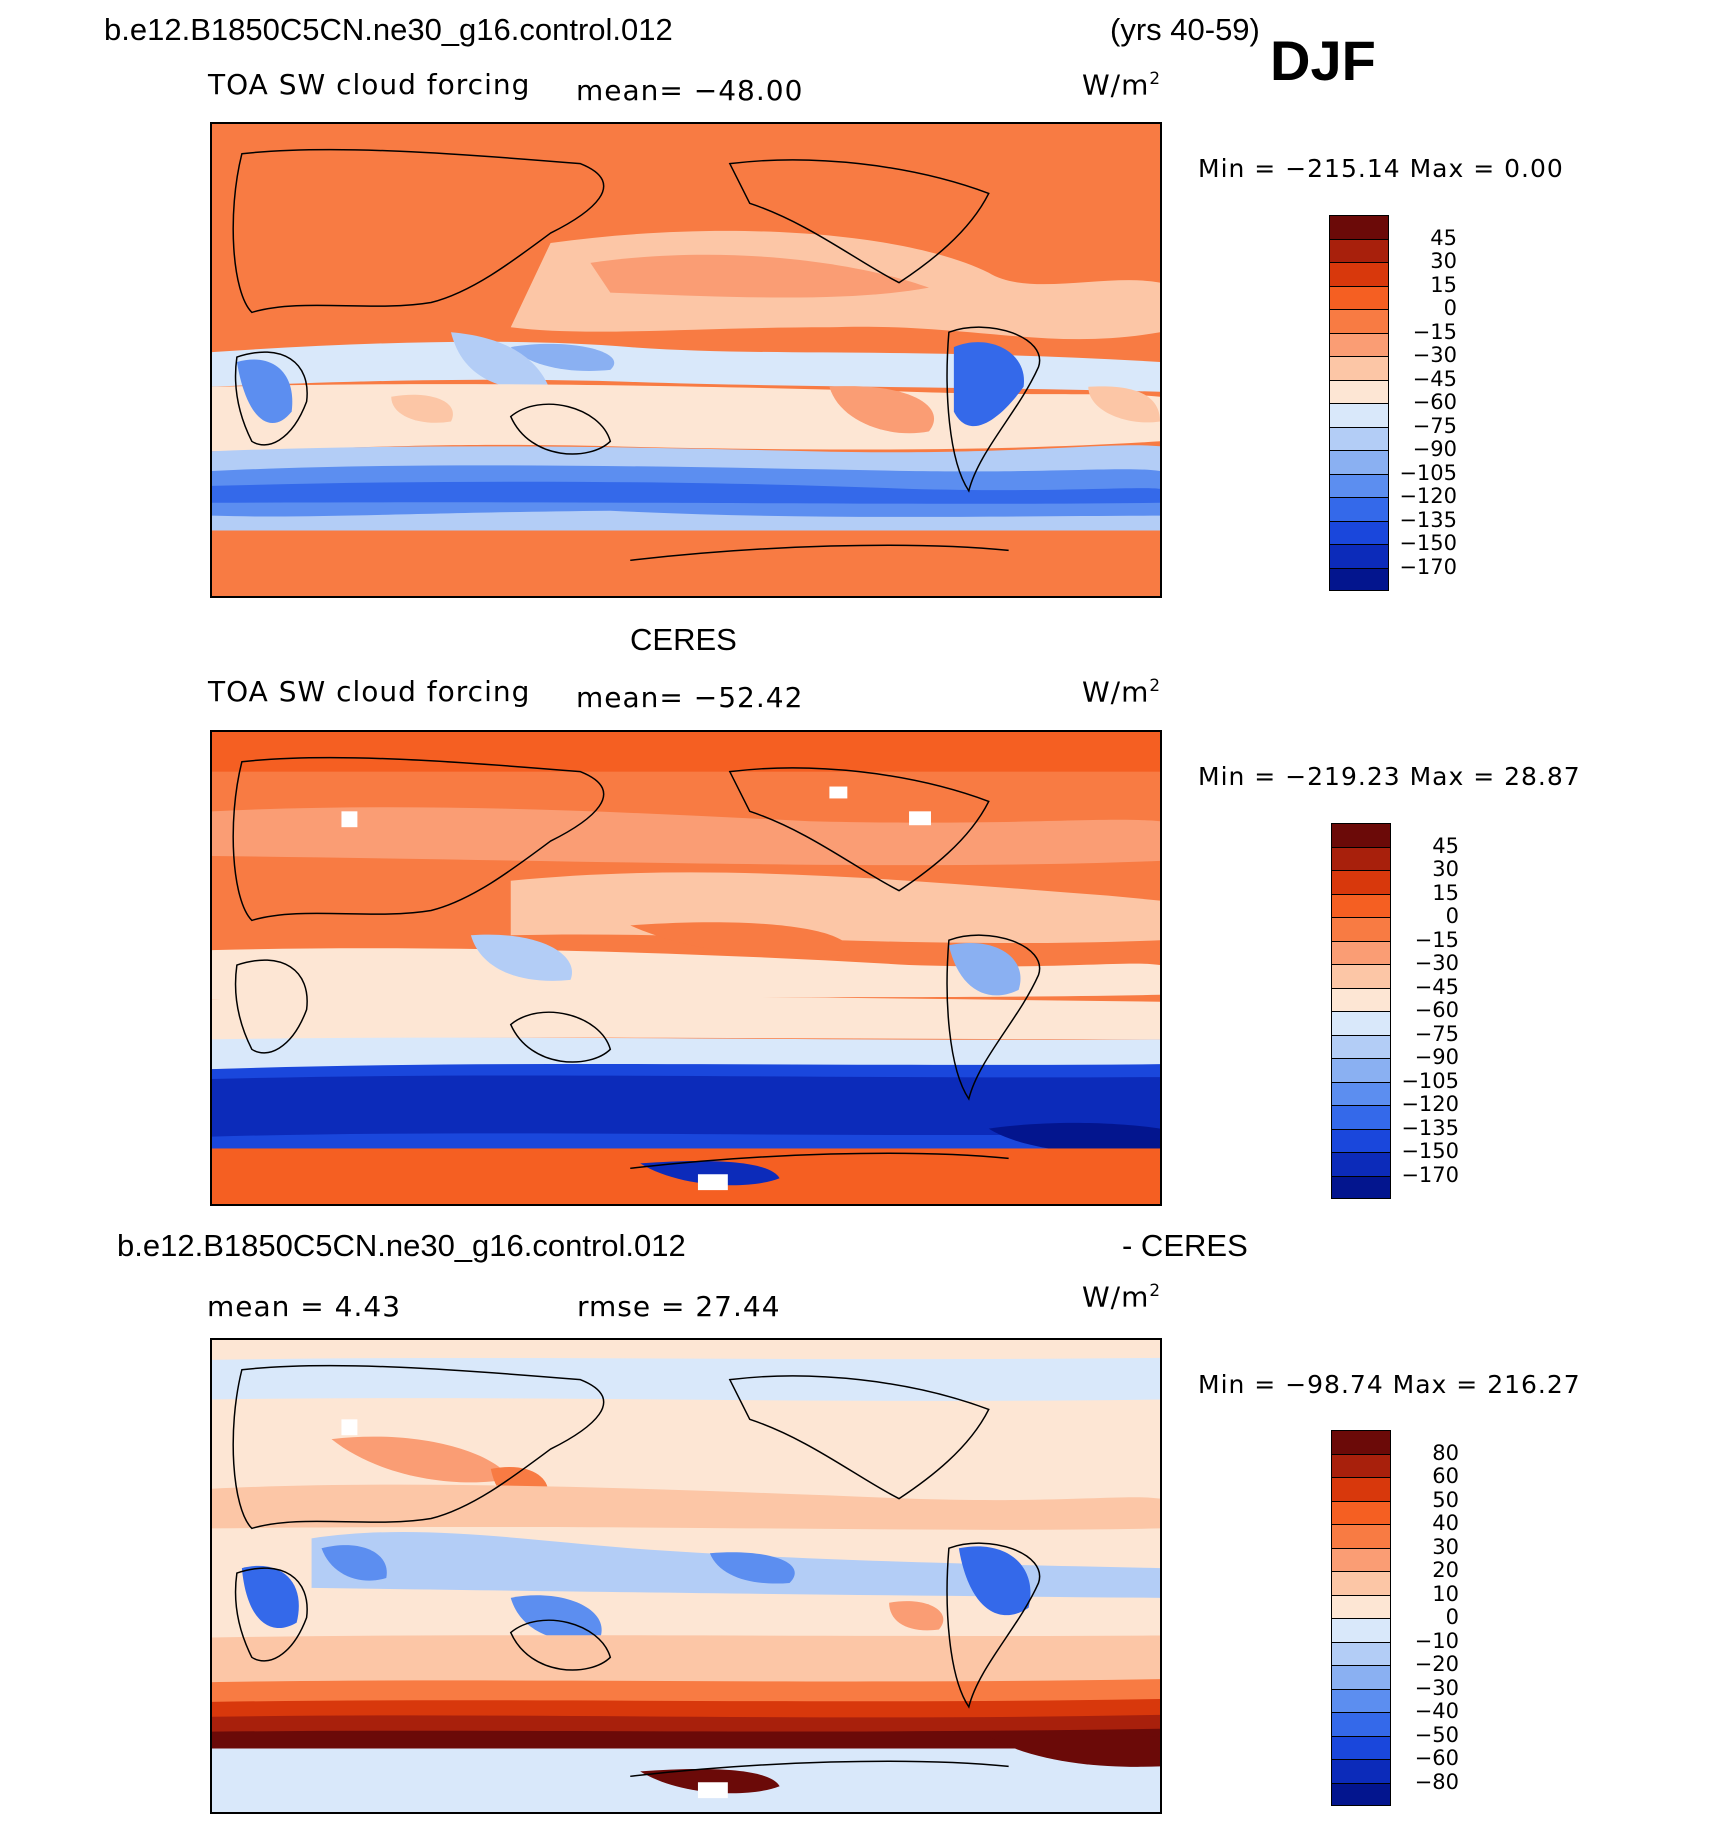  Describe the element at coordinates (304, 1306) in the screenshot. I see `panel3-mean: mean = 4.43` at that location.